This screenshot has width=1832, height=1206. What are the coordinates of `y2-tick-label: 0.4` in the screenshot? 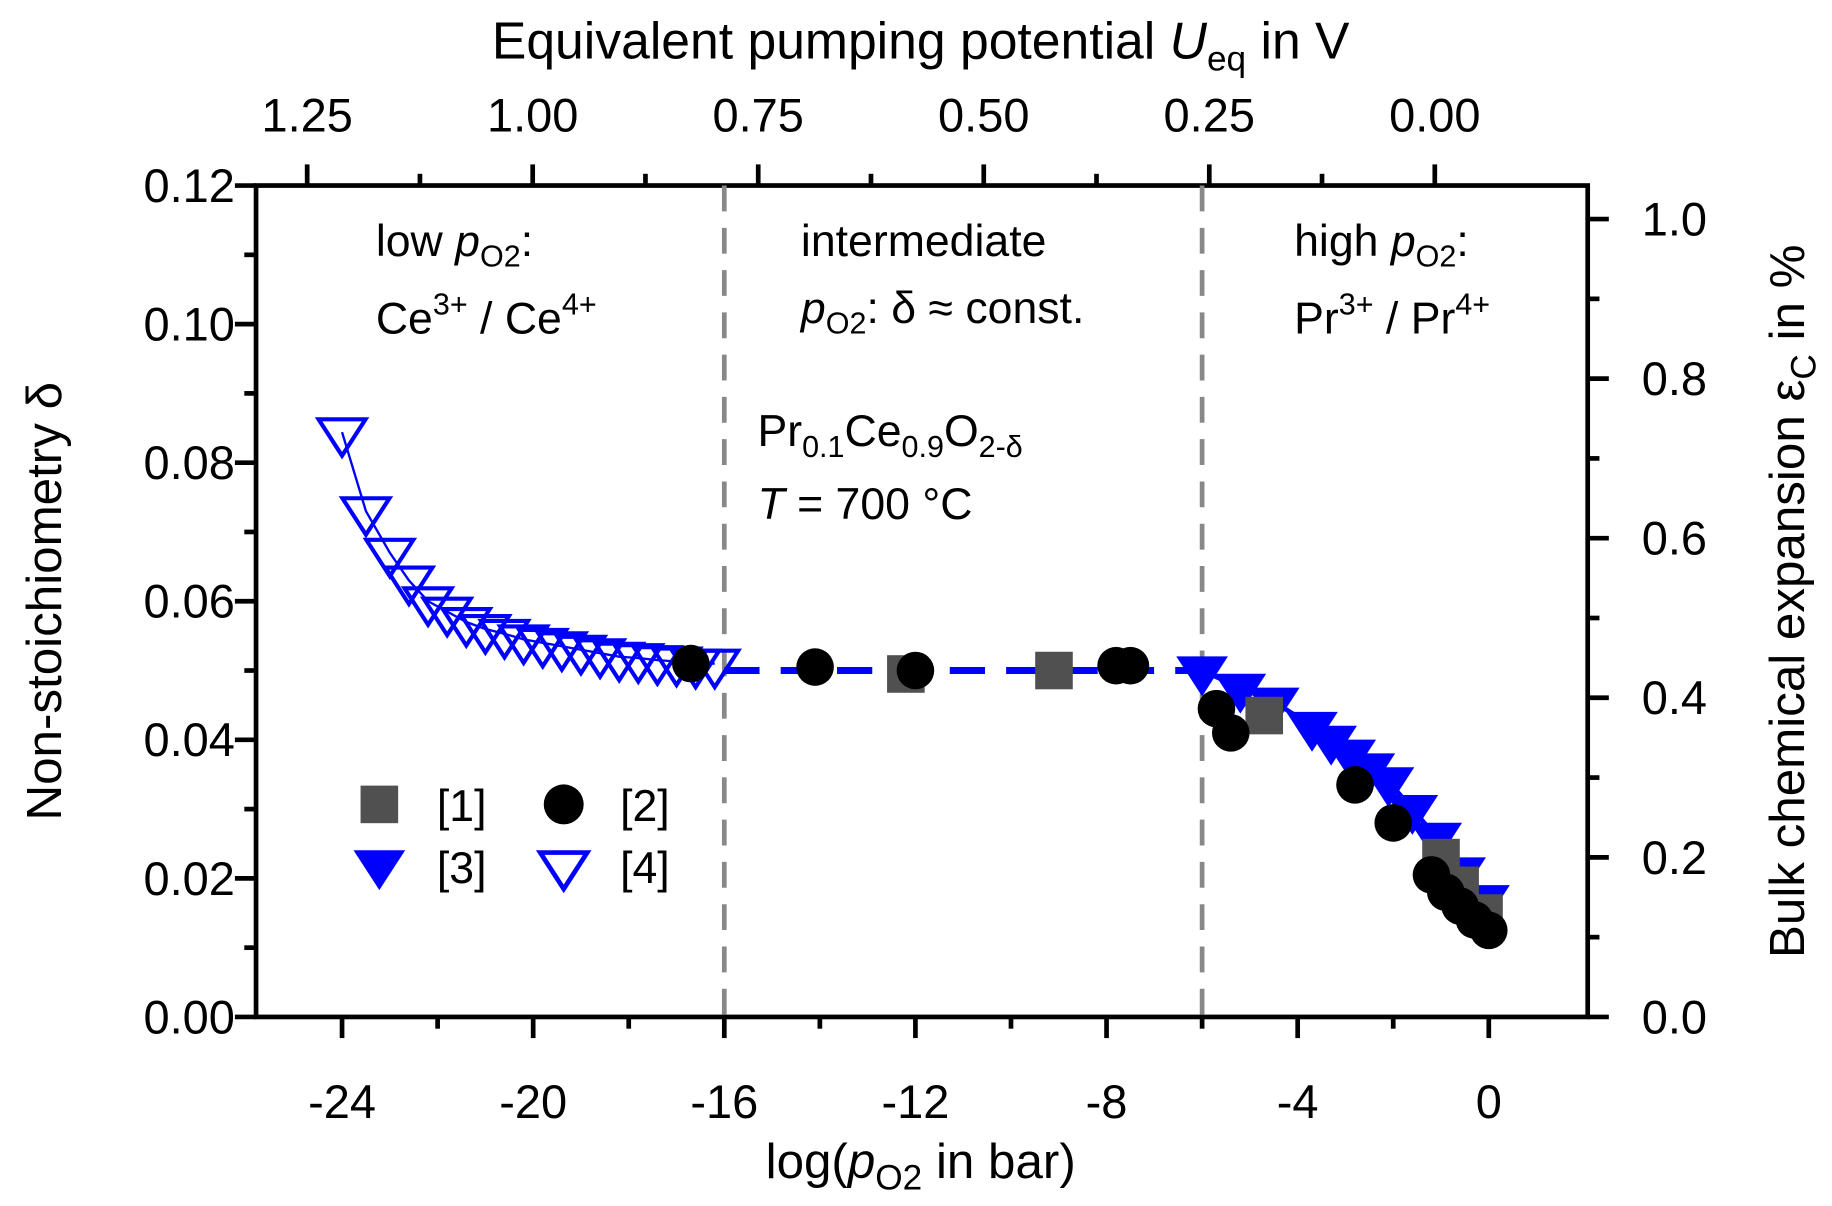 It's located at (1674, 697).